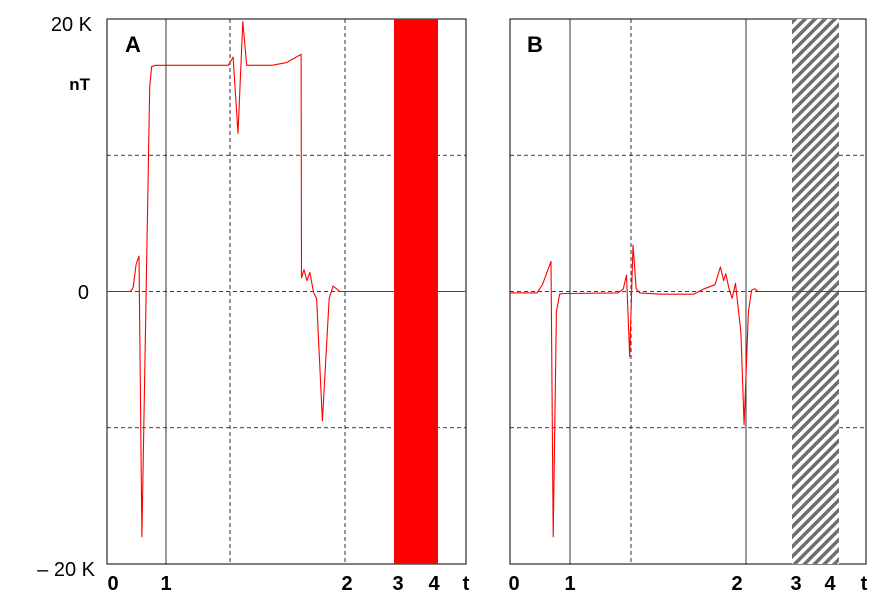 This screenshot has width=872, height=599. I want to click on panel-b-xticks: 0 1 2 3 4 t, so click(687, 584).